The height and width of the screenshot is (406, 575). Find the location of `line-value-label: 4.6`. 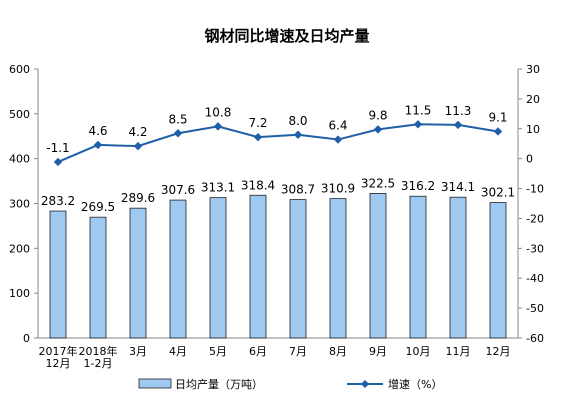

line-value-label: 4.6 is located at coordinates (97, 131).